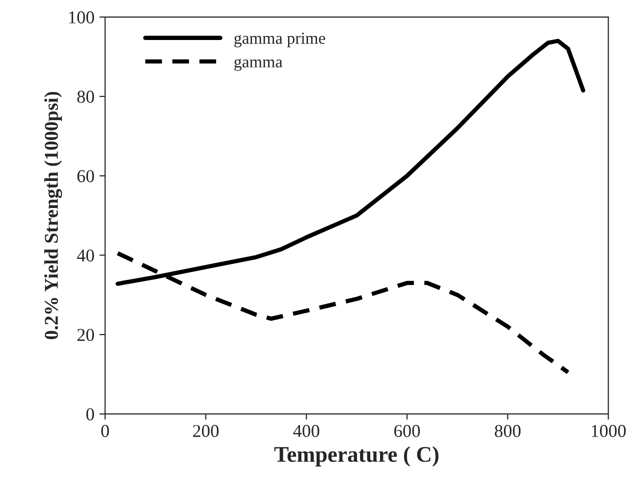 Image resolution: width=637 pixels, height=487 pixels. What do you see at coordinates (407, 431) in the screenshot?
I see `x-tick-label: 600` at bounding box center [407, 431].